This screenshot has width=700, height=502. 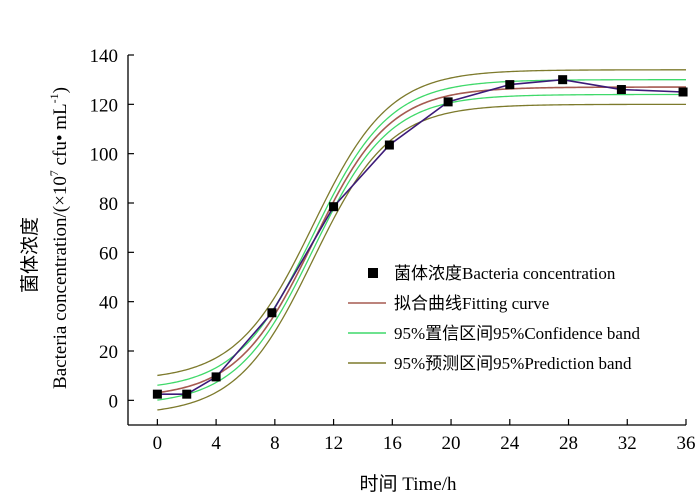 What do you see at coordinates (108, 253) in the screenshot?
I see `y-tick-label: 60` at bounding box center [108, 253].